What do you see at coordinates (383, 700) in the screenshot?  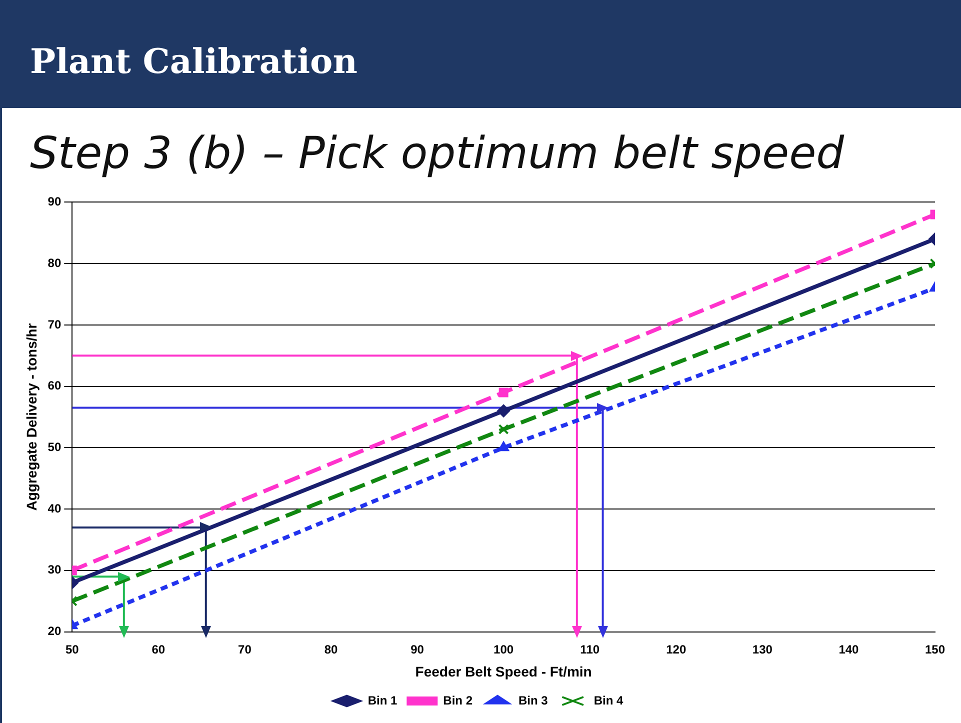 I see `legend-label: Bin 1` at bounding box center [383, 700].